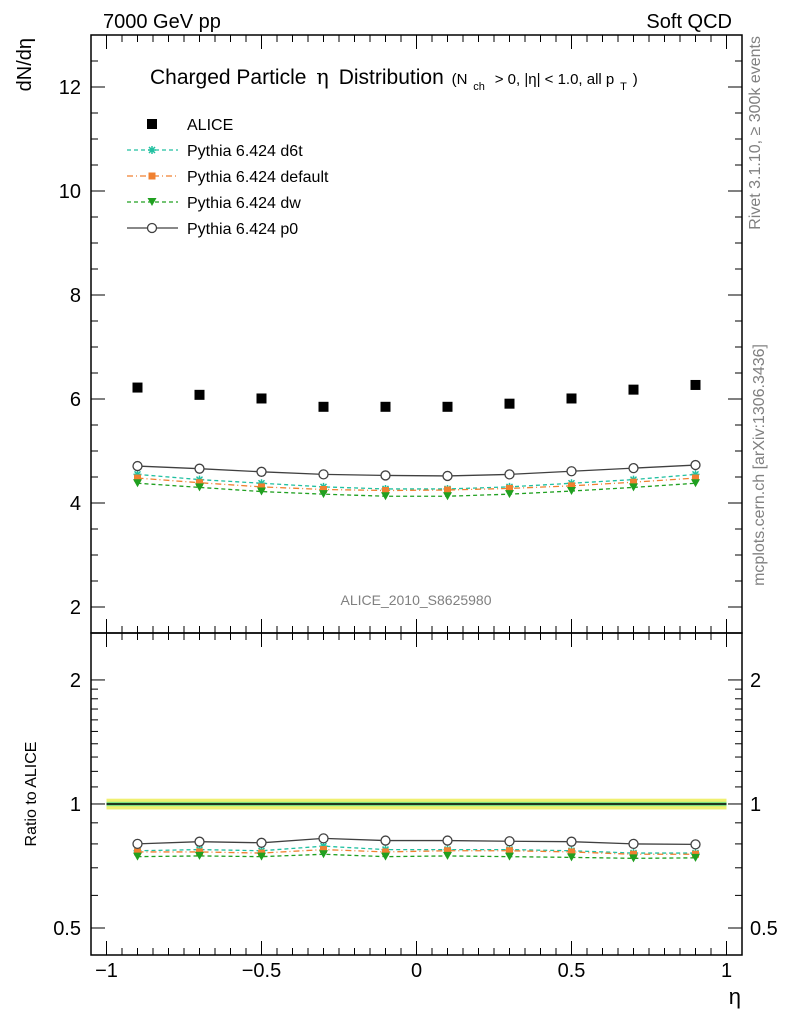 Image resolution: width=786 pixels, height=1024 pixels. Describe the element at coordinates (75, 681) in the screenshot. I see `ratio-y-tick-label: 2` at that location.